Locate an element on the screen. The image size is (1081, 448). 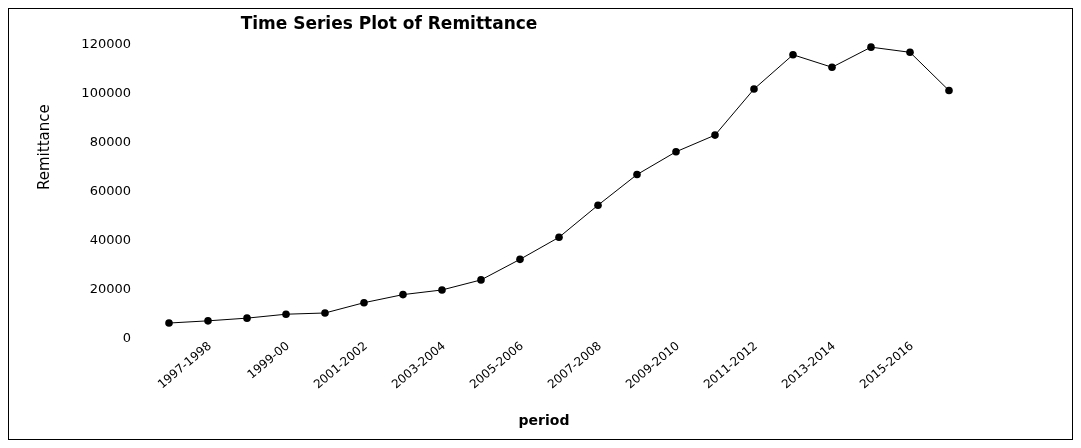
y-axis-title: Remittance is located at coordinates (44, 147).